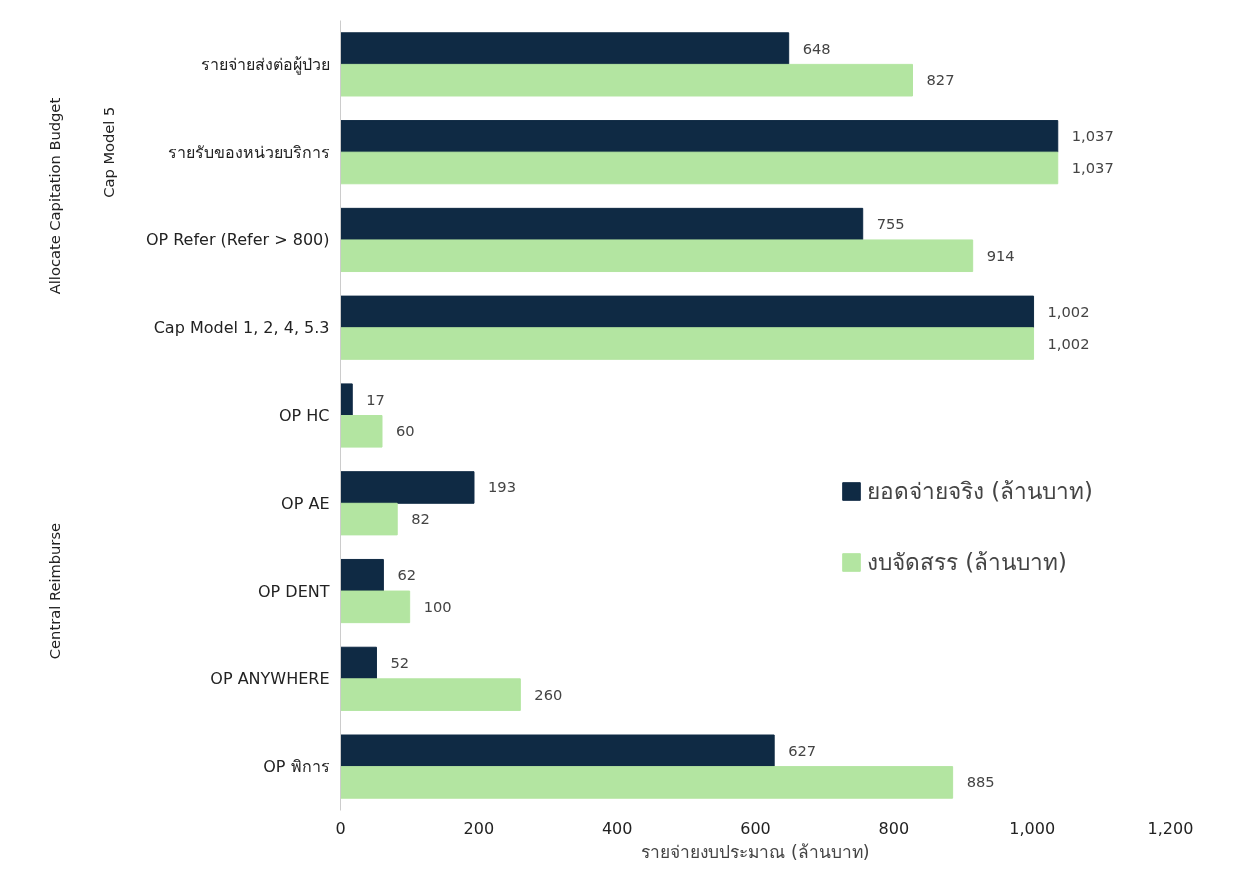  What do you see at coordinates (54, 196) in the screenshot?
I see `text: Allocate Capitation Budget` at bounding box center [54, 196].